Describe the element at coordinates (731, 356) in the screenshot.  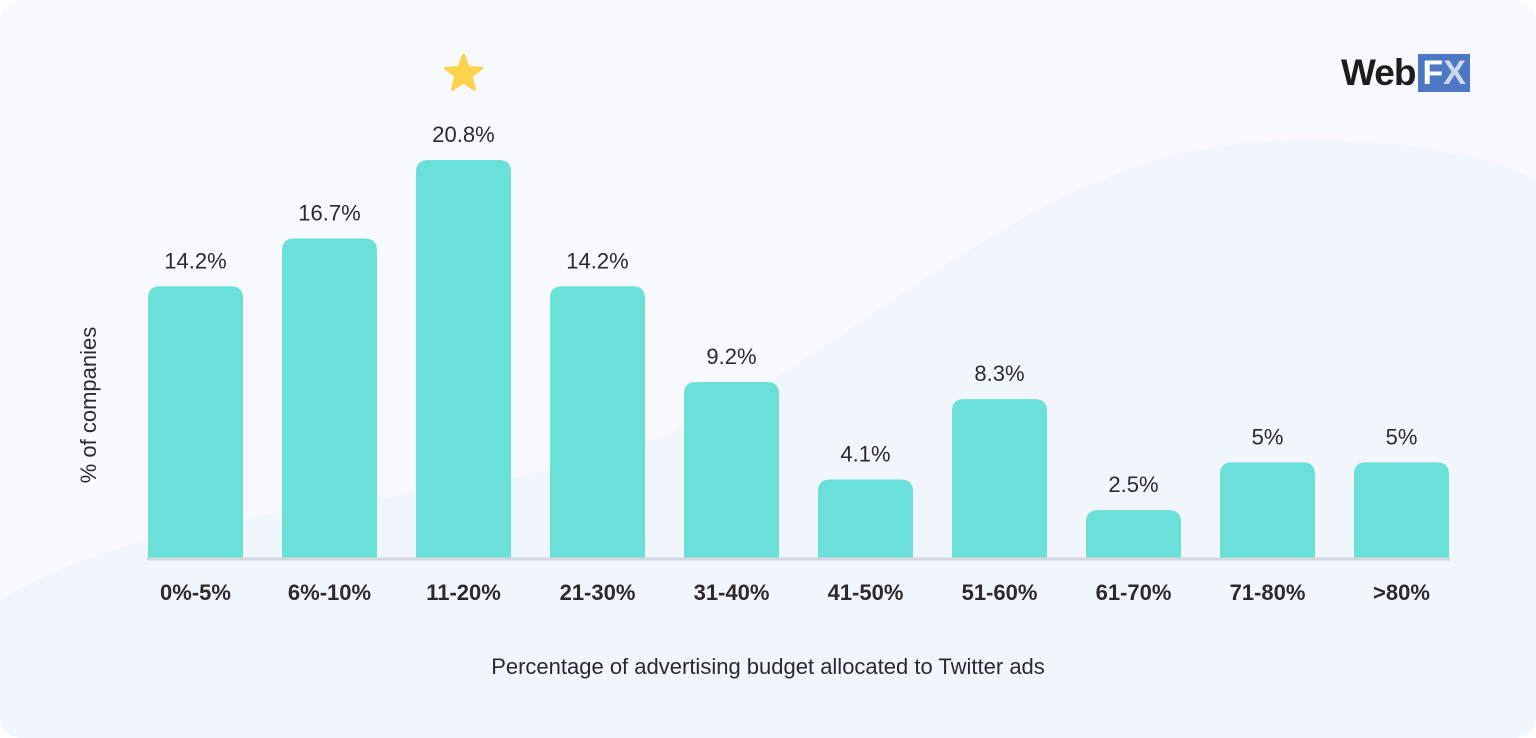
I see `data-label: 9.2%` at that location.